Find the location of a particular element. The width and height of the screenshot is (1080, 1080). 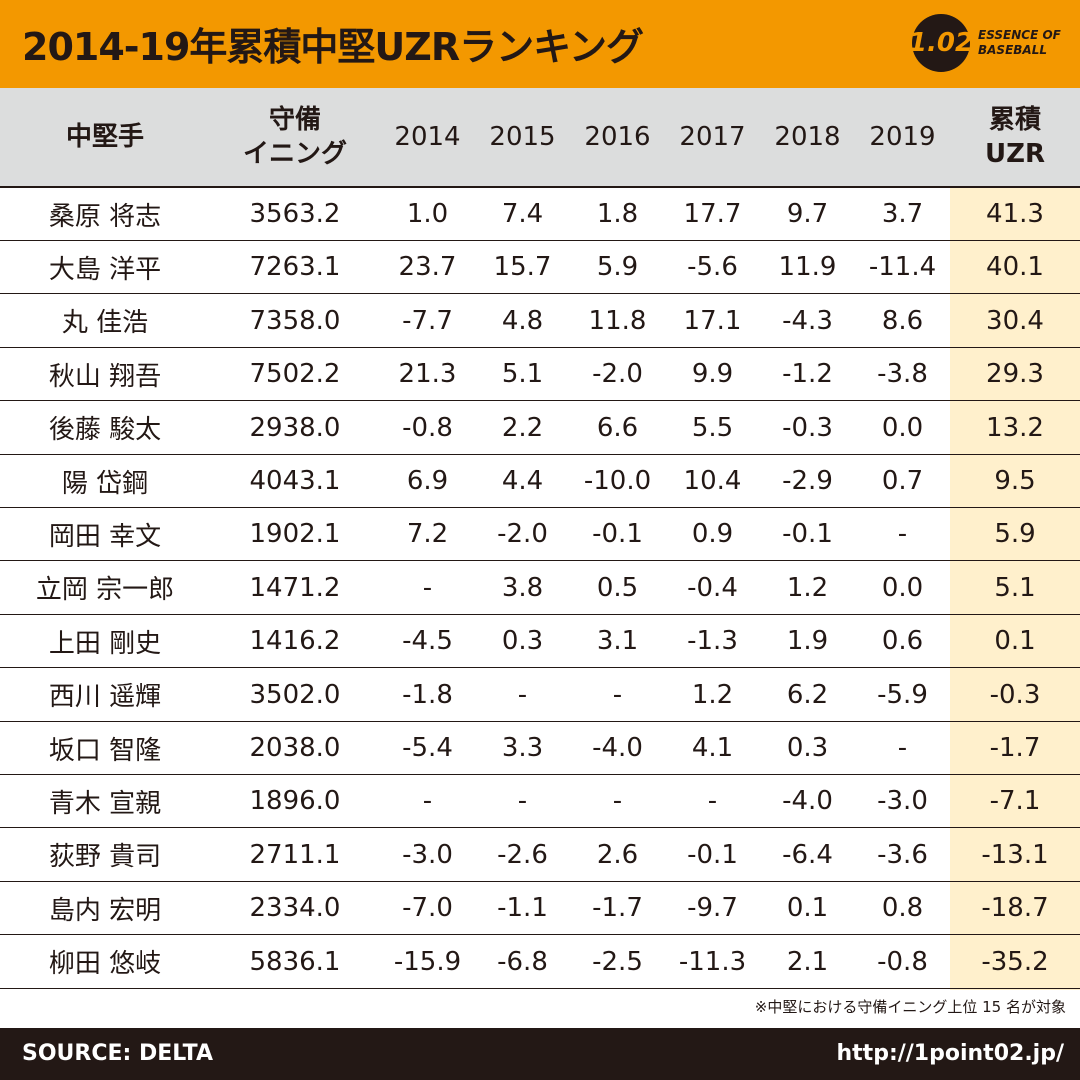

total-uzr-value: 30.4 is located at coordinates (1015, 320).